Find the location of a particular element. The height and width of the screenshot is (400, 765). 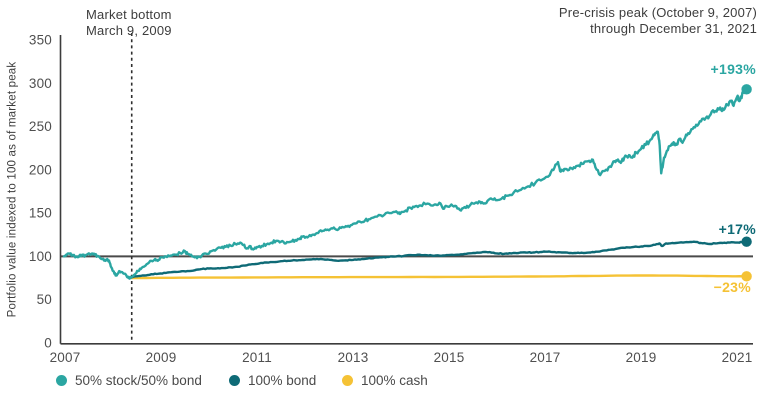

end-label-cash: −23% is located at coordinates (732, 287).